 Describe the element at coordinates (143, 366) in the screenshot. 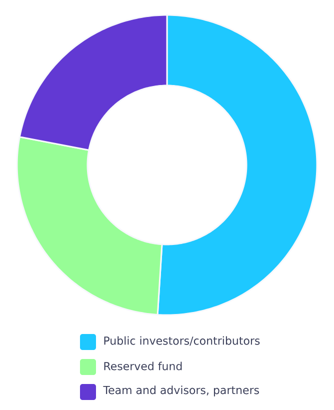

I see `legend-label: Reserved fund` at that location.